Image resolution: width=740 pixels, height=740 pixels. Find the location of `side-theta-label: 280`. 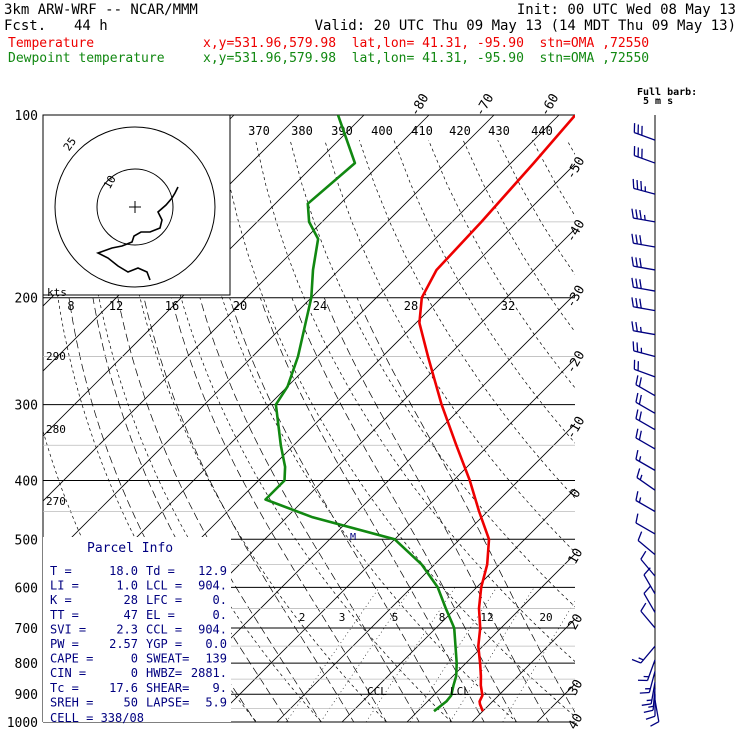

side-theta-label: 280 is located at coordinates (56, 429).